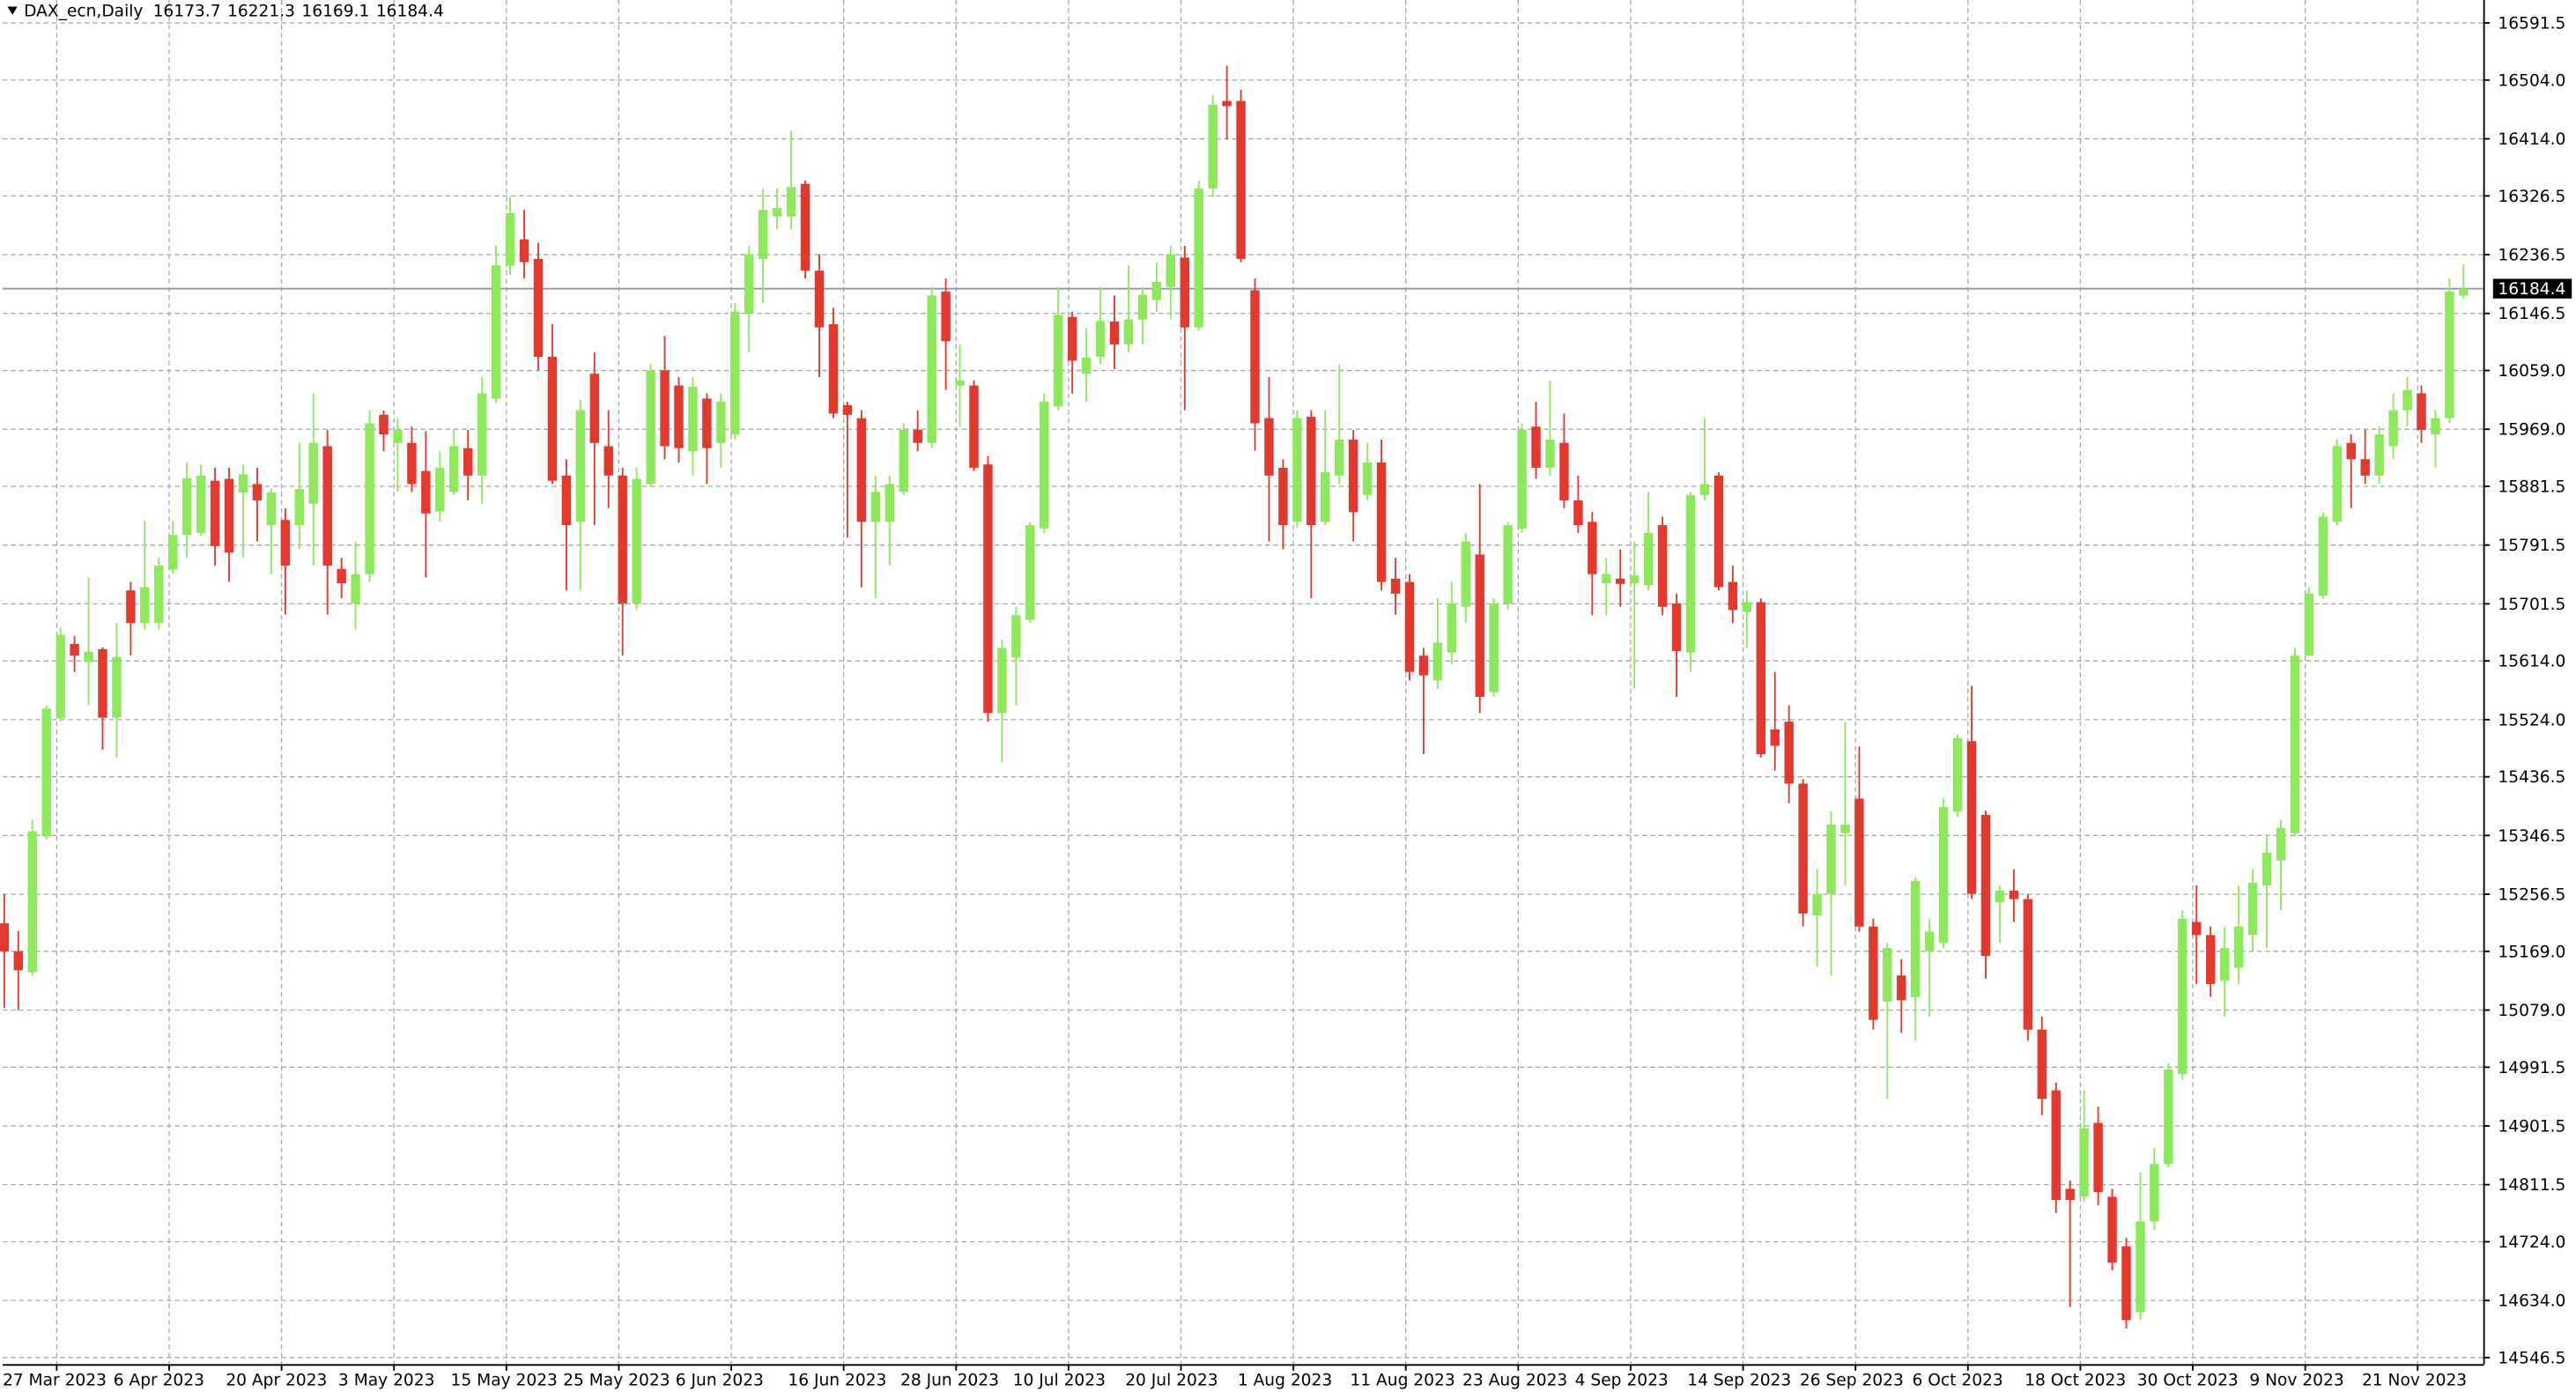  What do you see at coordinates (950, 1381) in the screenshot?
I see `x-tick-label: 28 Jun 2023` at bounding box center [950, 1381].